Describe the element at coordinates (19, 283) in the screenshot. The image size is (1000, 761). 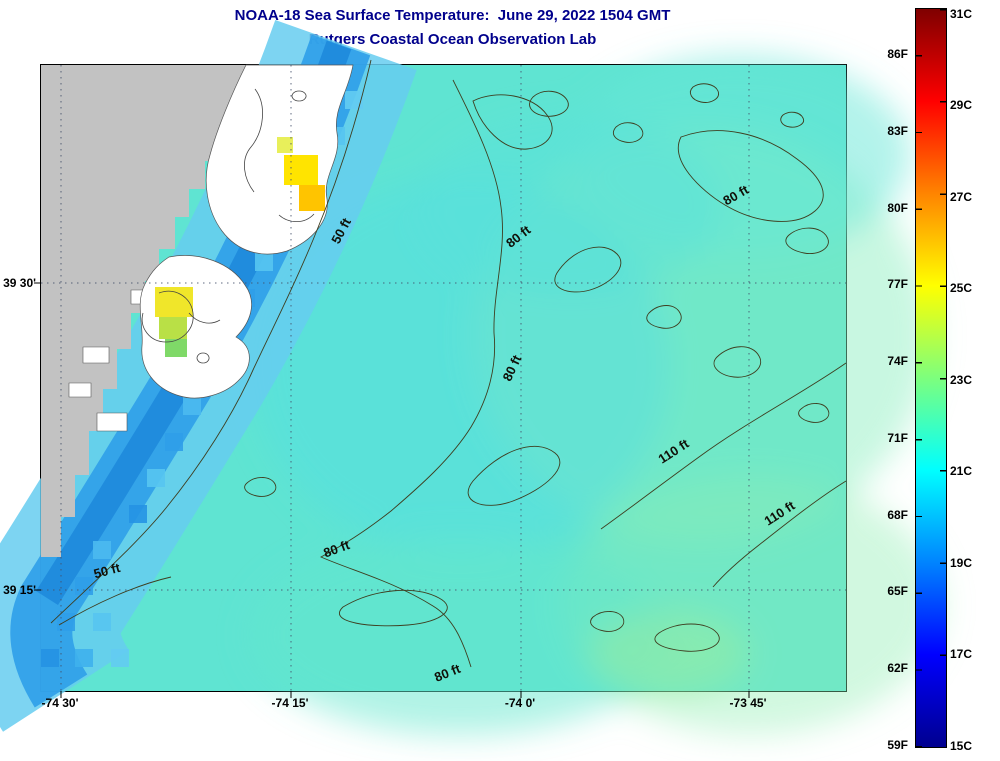
I see `y-tick-label-39-30: 39 30'` at that location.